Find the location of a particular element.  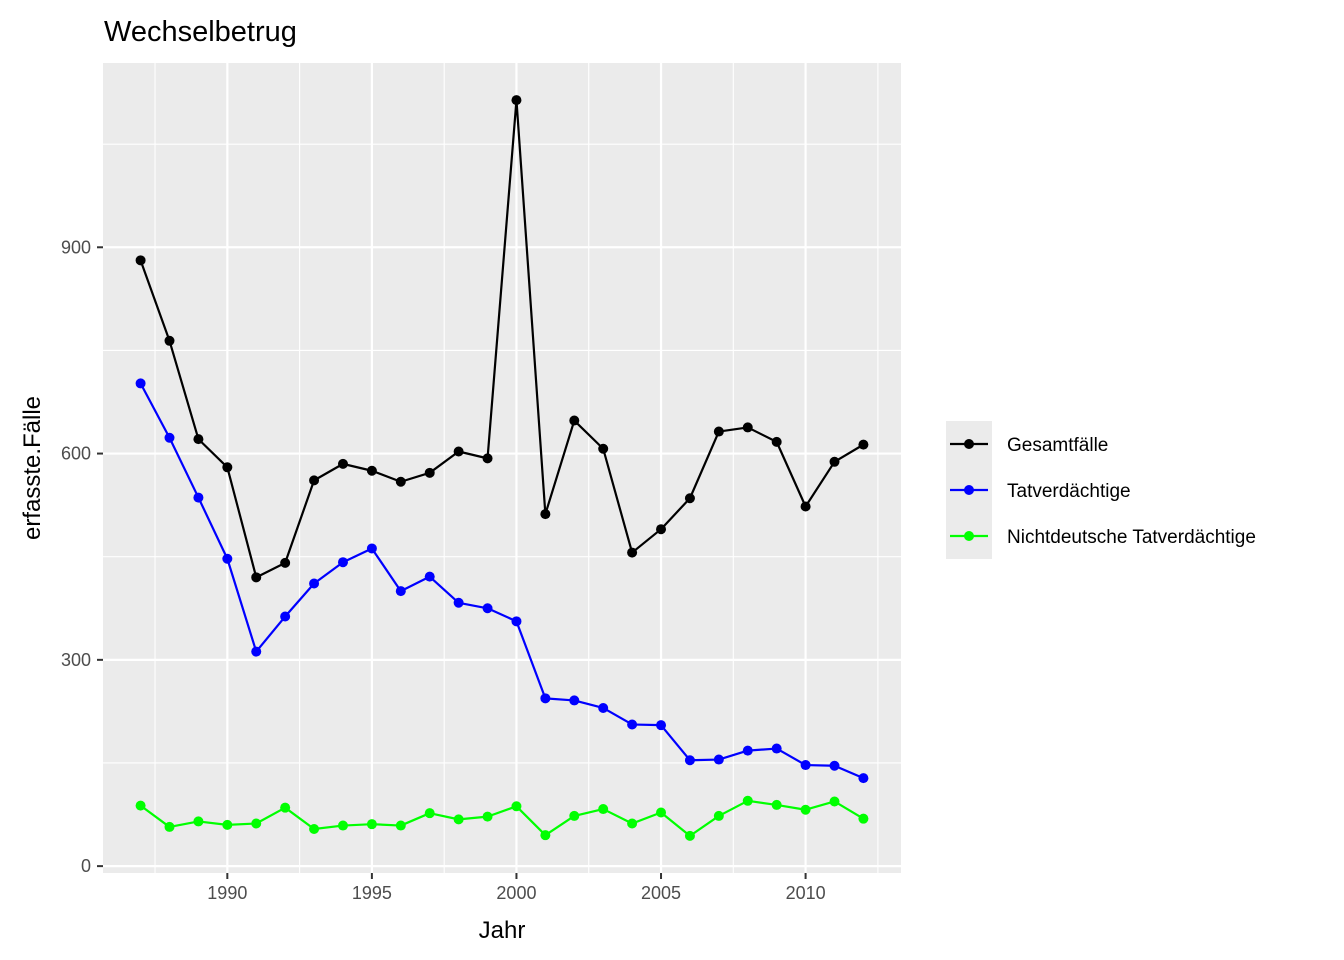

y-tick-label: 300 is located at coordinates (76, 660).